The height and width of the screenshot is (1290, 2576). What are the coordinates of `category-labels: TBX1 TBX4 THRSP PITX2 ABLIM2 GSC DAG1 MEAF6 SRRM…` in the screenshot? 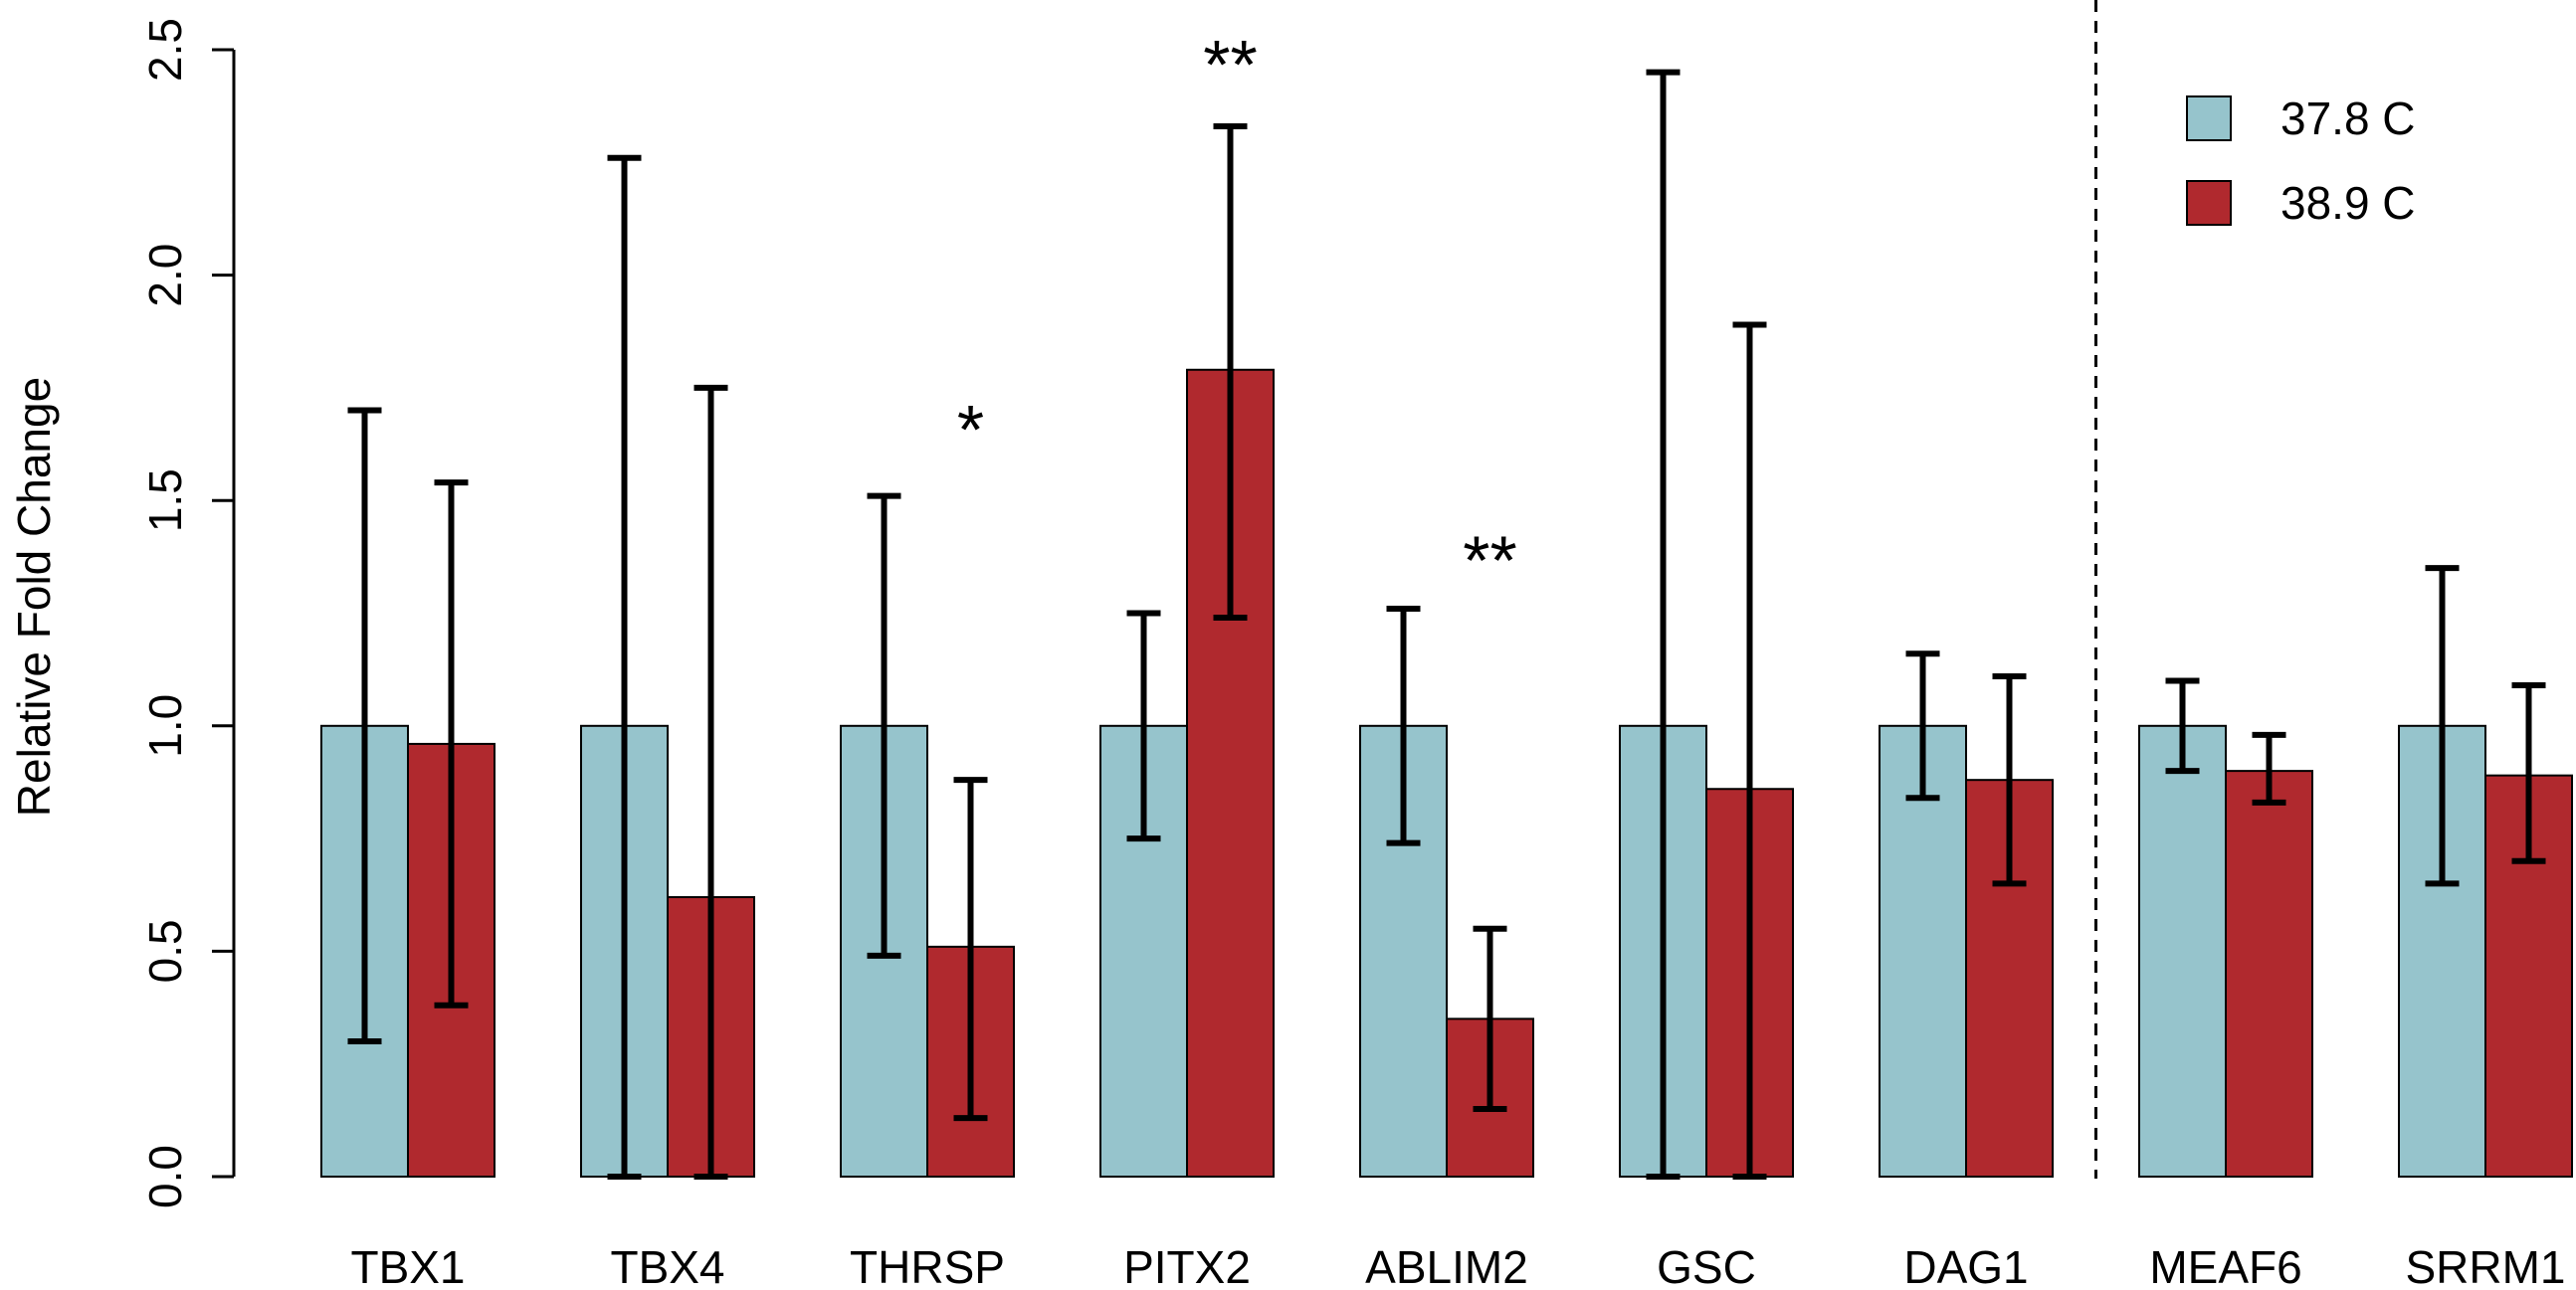 It's located at (1457, 1265).